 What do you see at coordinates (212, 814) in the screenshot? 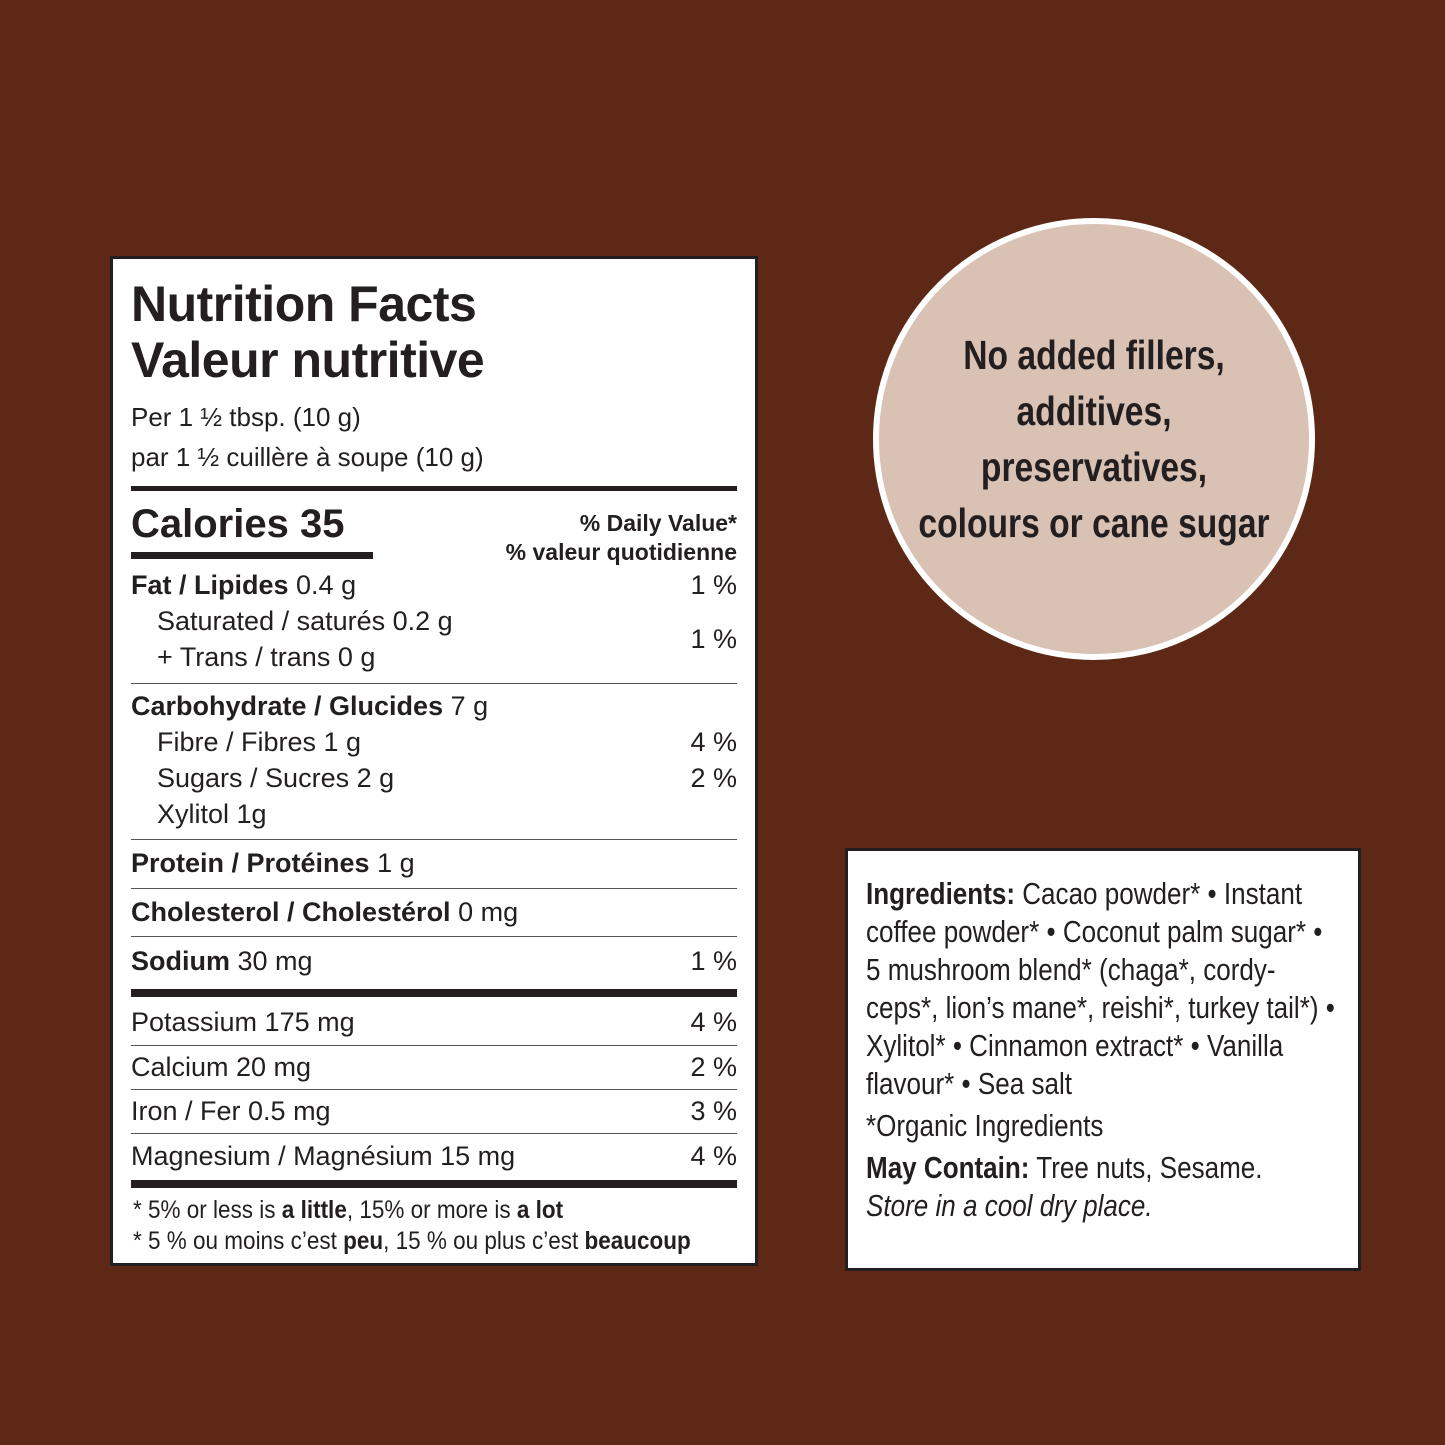
I see `xylitol-row: Xylitol 1g` at bounding box center [212, 814].